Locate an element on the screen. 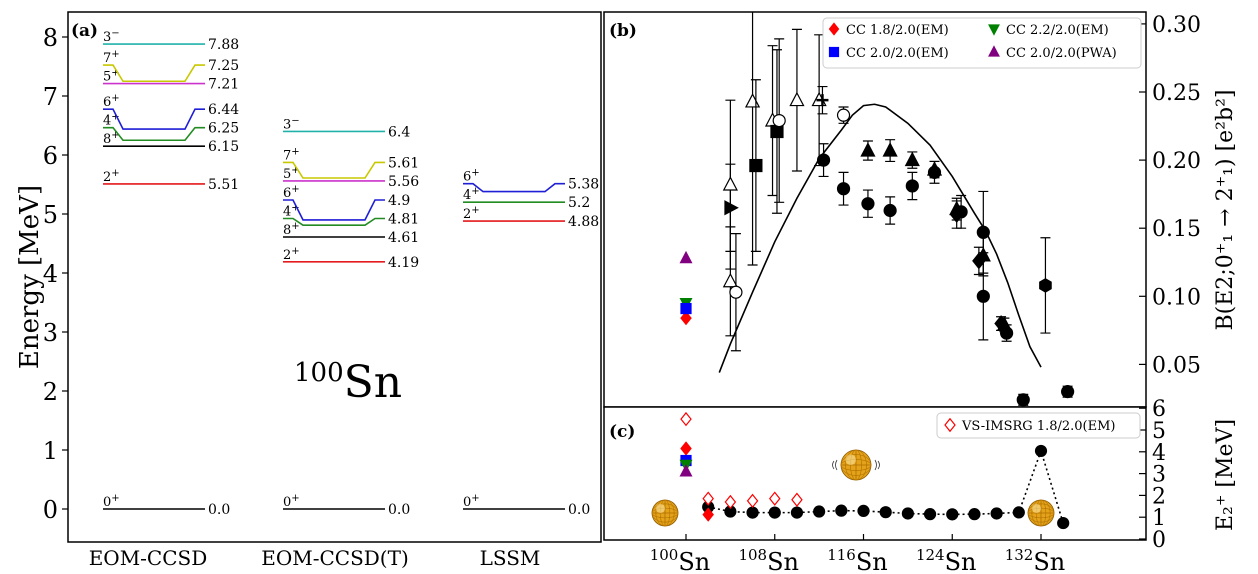 Image resolution: width=1258 pixels, height=574 pixels. energy-label: 7.88 is located at coordinates (223, 45).